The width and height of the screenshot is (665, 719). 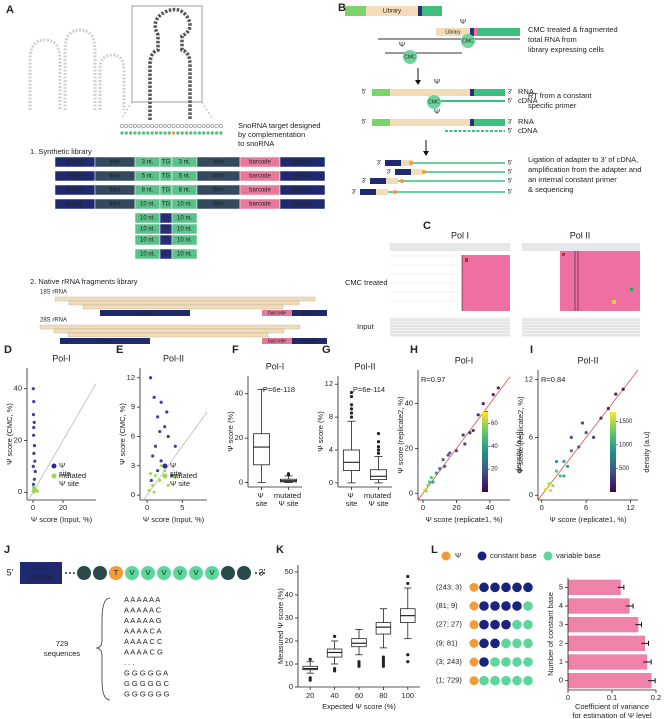 I want to click on base-label: V, so click(x=179, y=572).